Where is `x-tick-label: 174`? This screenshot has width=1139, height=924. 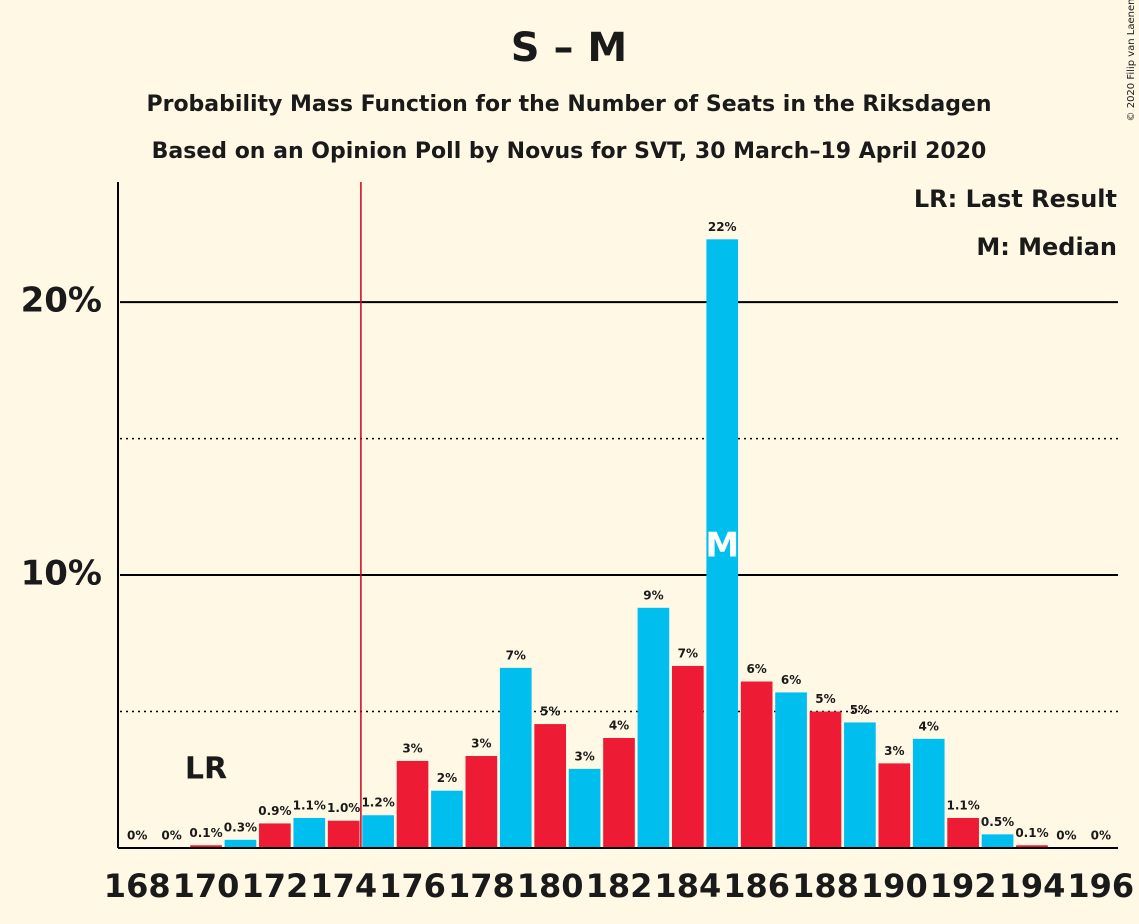 x-tick-label: 174 is located at coordinates (343, 886).